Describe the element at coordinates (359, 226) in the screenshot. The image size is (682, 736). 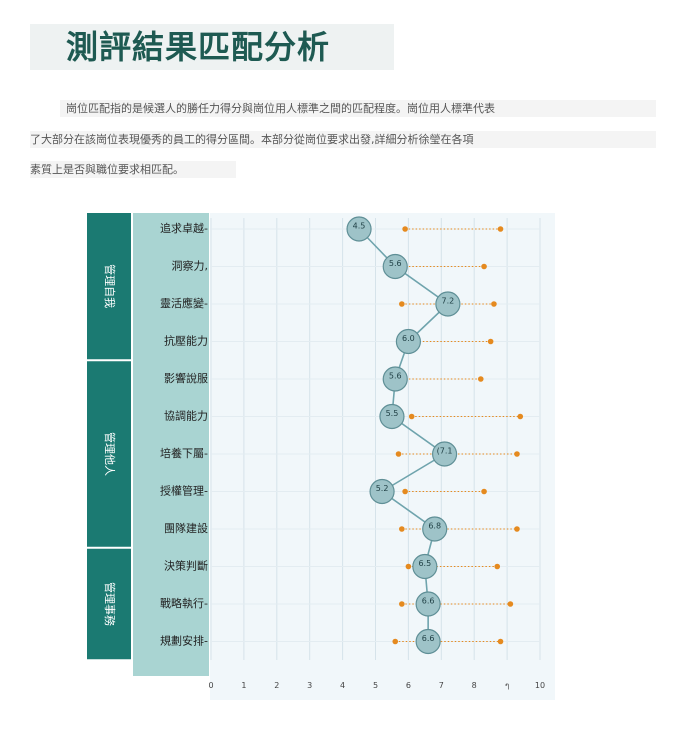
I see `score-label: 4.5` at that location.